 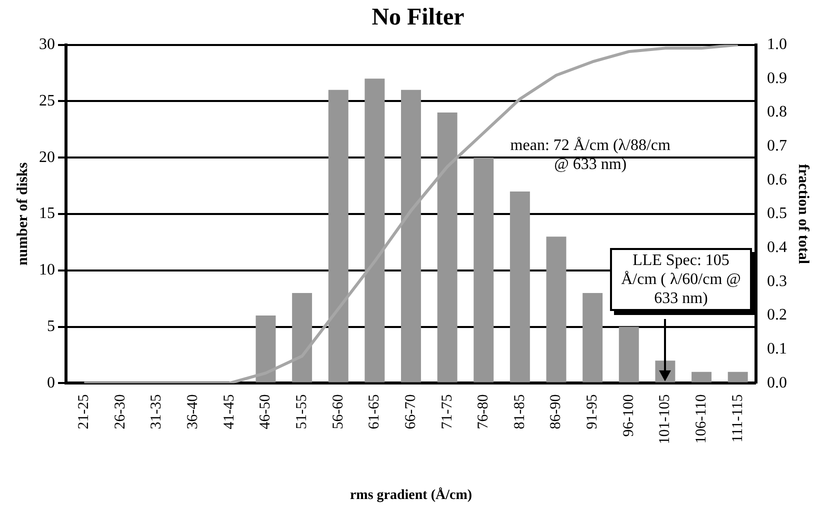 I want to click on y2-tick-label: 0.0, so click(x=777, y=383).